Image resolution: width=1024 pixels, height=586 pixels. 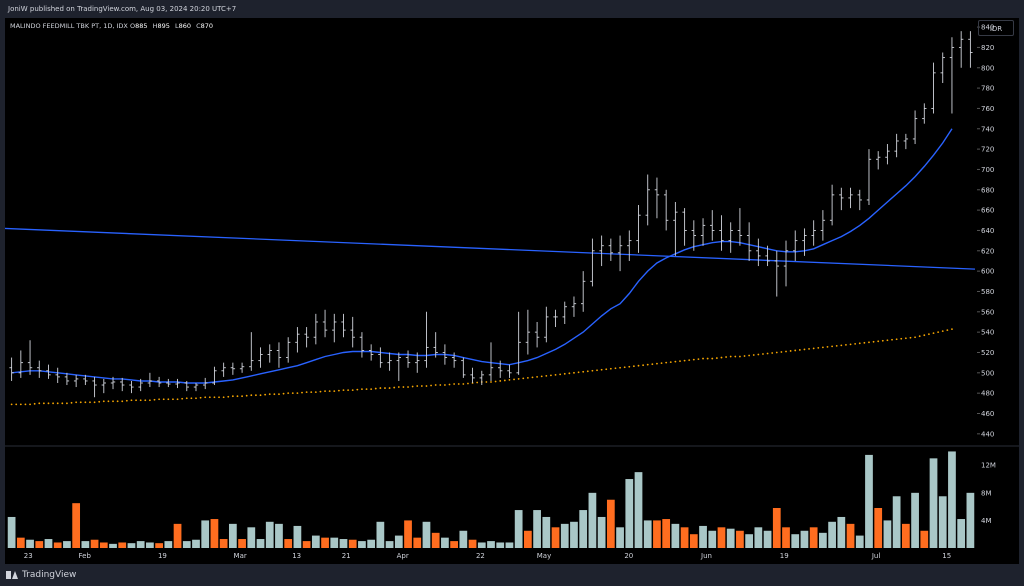 I want to click on x-tick-label: 19, so click(x=784, y=556).